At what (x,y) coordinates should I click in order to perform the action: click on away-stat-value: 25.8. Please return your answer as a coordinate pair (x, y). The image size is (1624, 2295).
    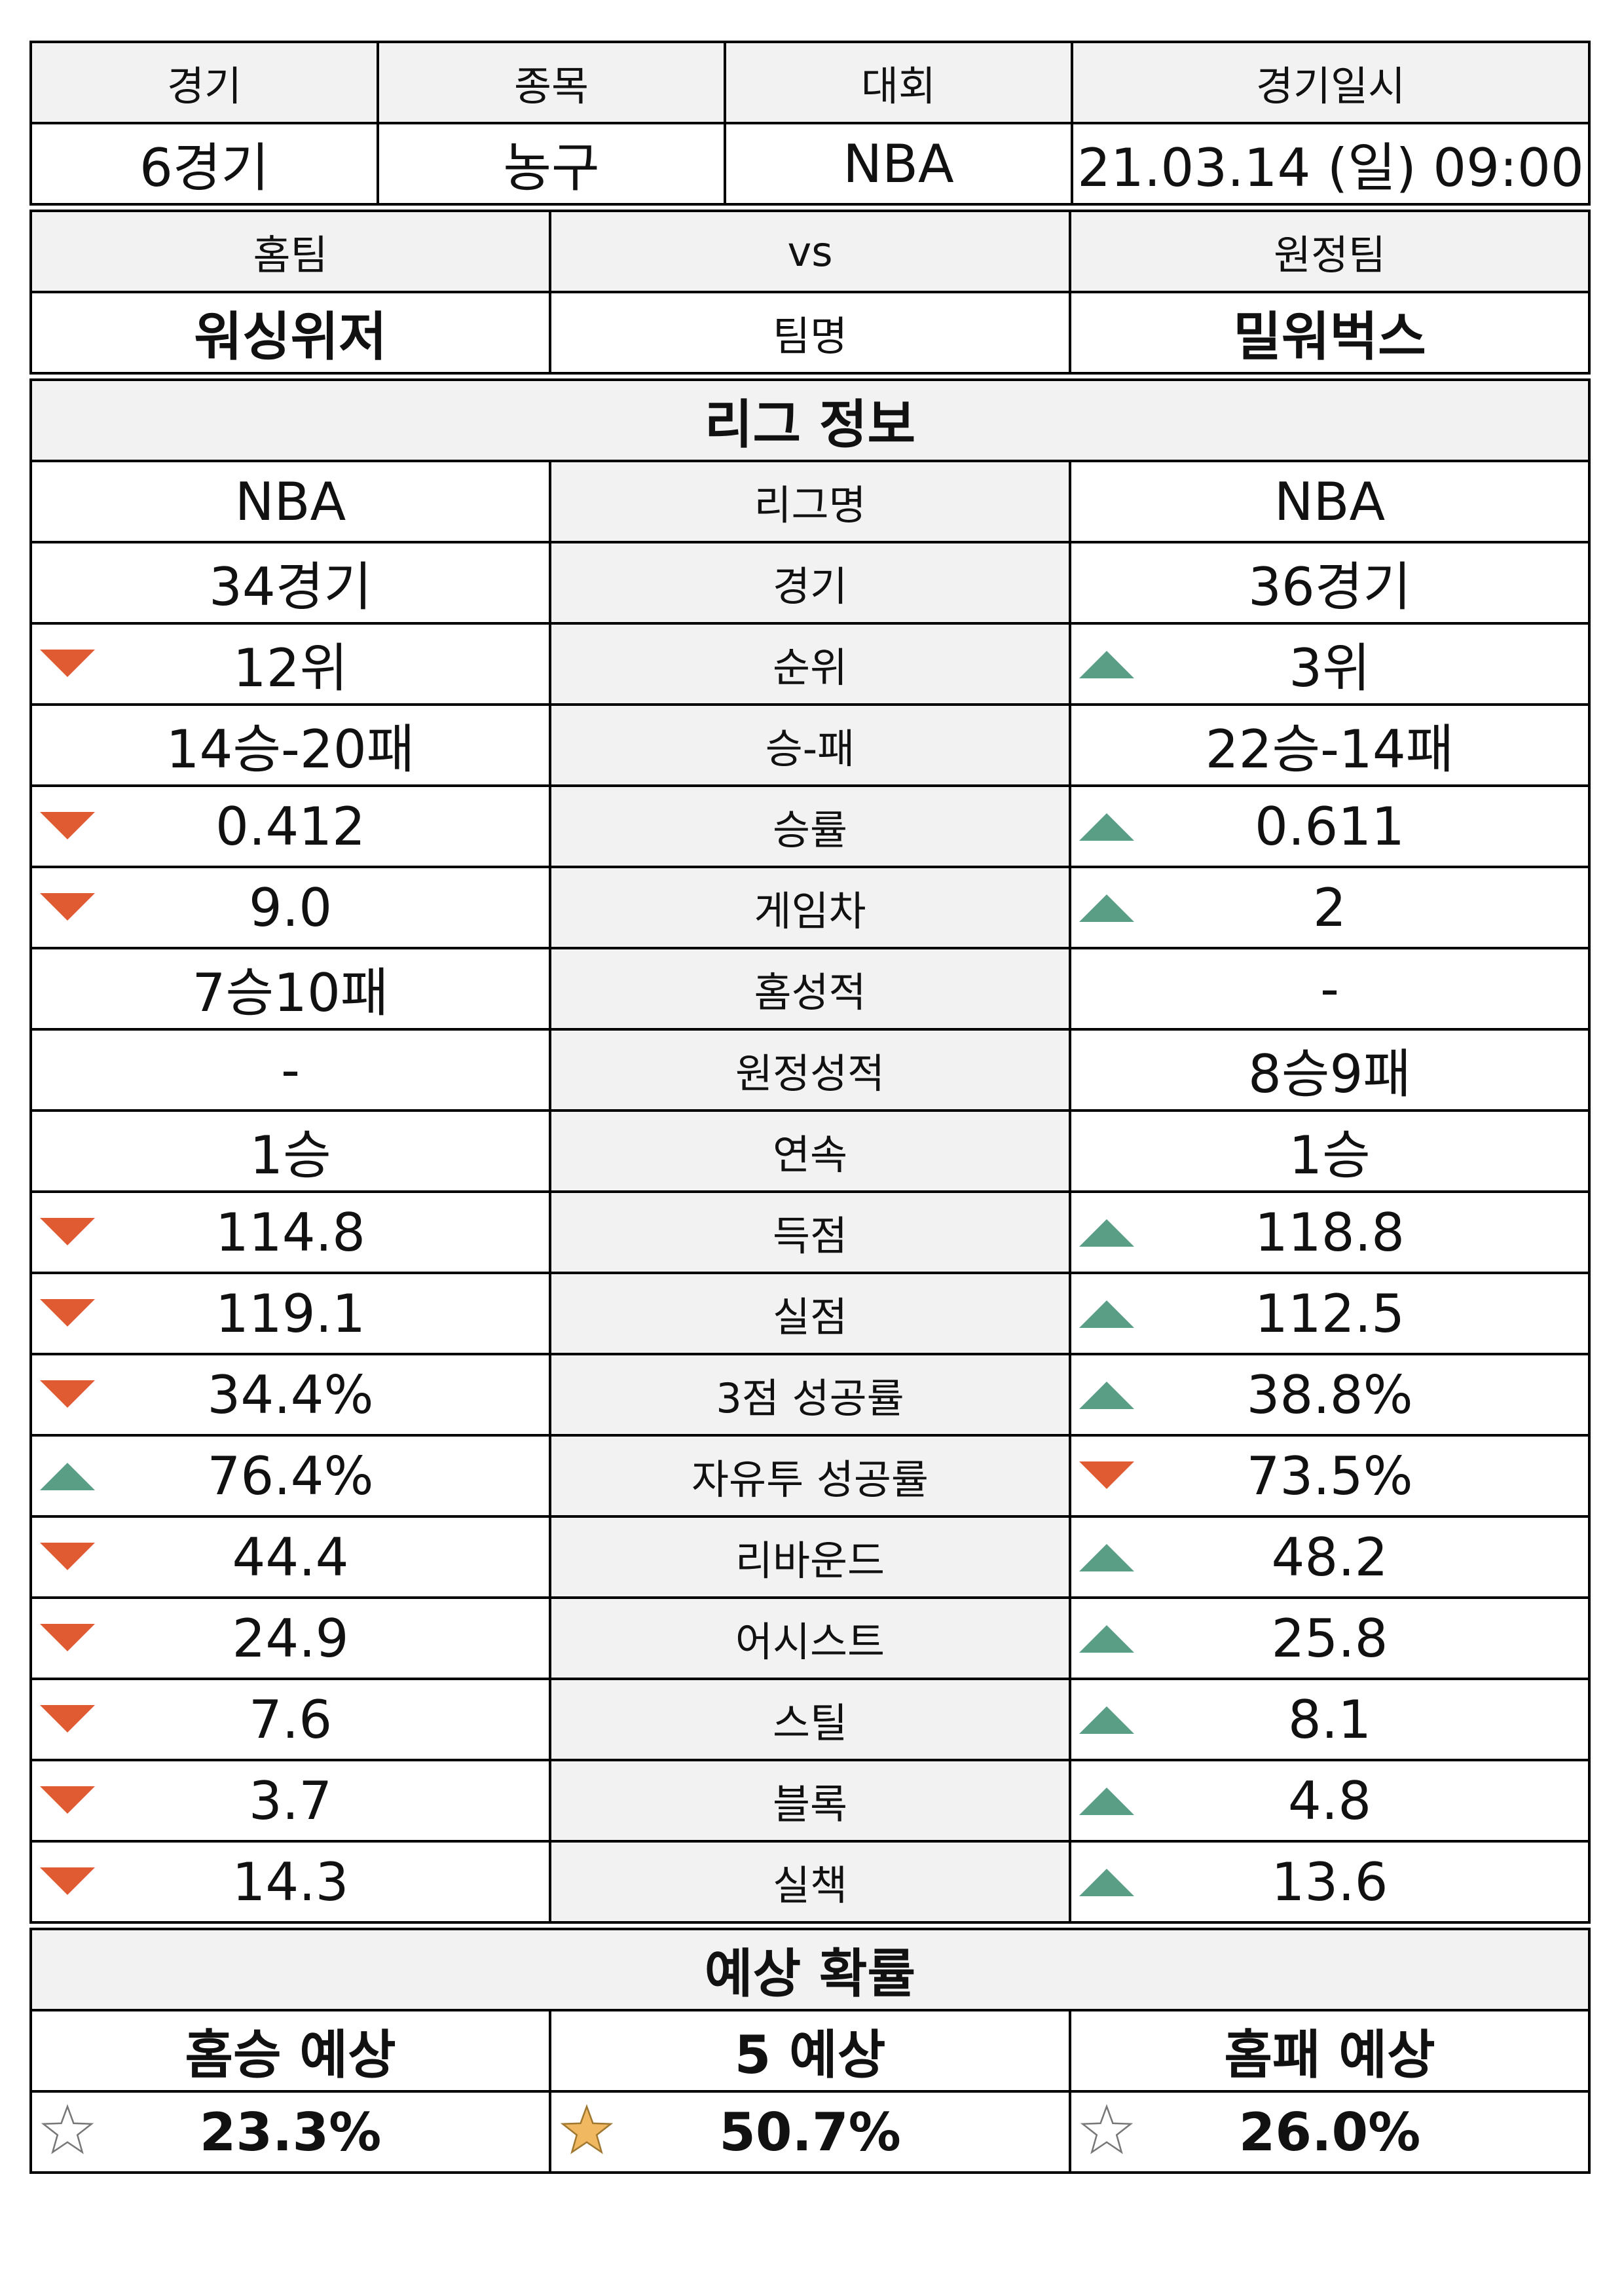
    Looking at the image, I should click on (1329, 1638).